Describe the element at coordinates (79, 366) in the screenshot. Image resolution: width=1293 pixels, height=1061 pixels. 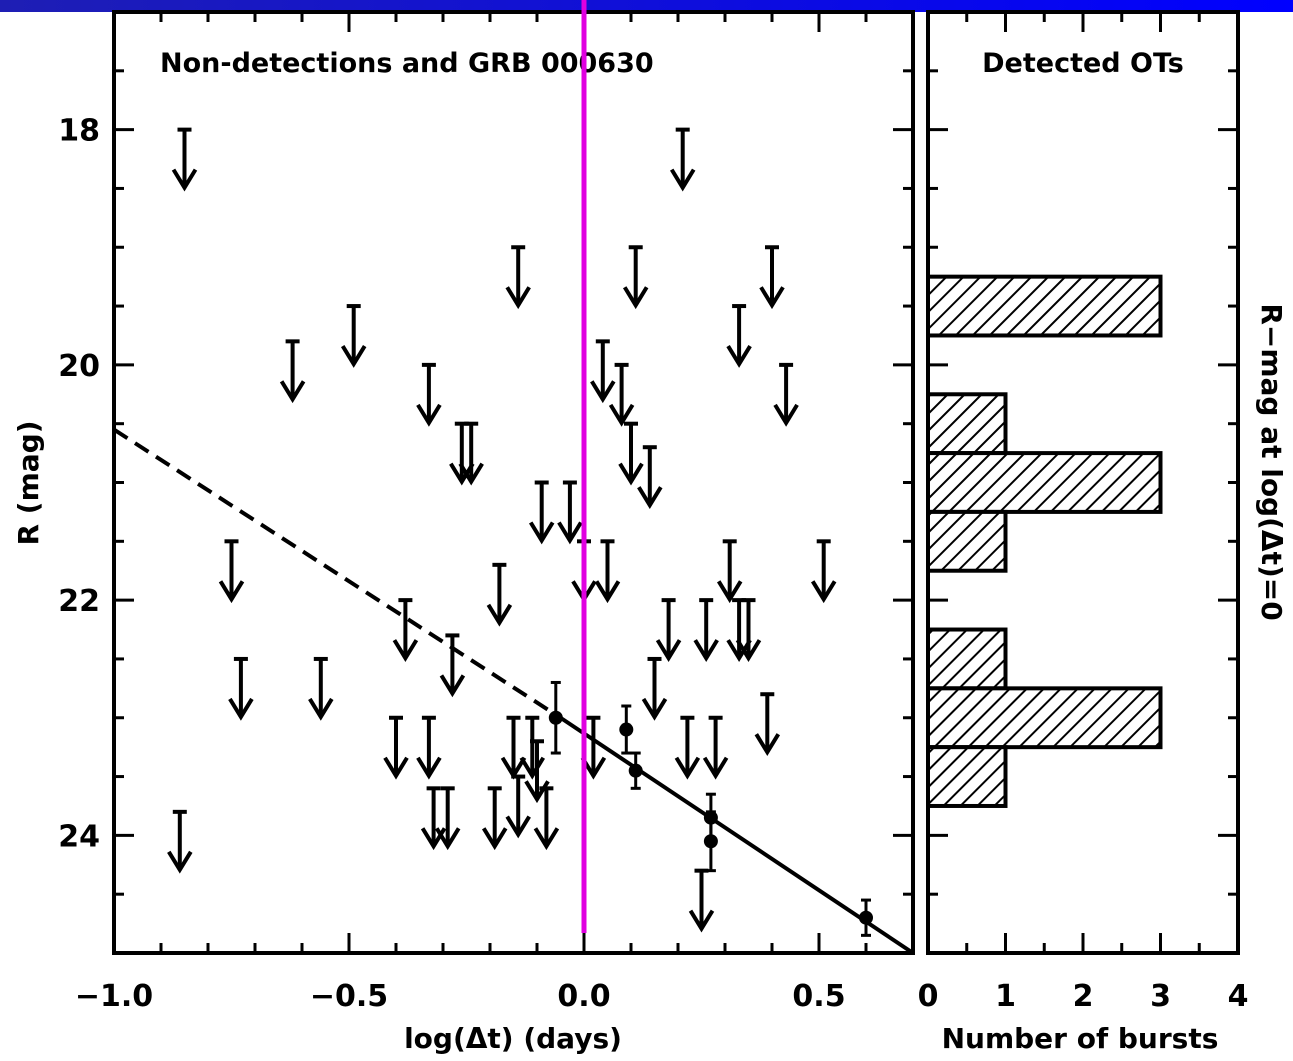
I see `y-tick-label: 20` at that location.